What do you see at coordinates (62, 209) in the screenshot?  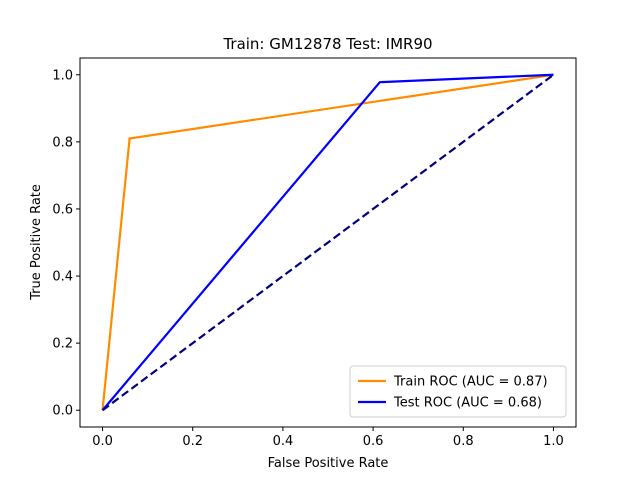 I see `y-tick-label: 0.6` at bounding box center [62, 209].